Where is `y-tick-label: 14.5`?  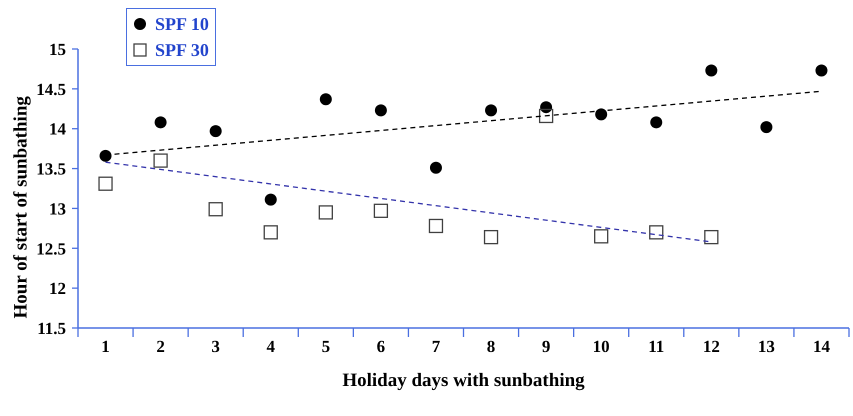 y-tick-label: 14.5 is located at coordinates (51, 89).